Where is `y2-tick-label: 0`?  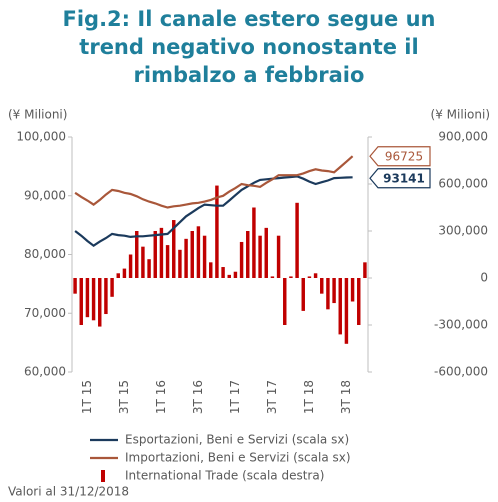 y2-tick-label: 0 is located at coordinates (484, 278).